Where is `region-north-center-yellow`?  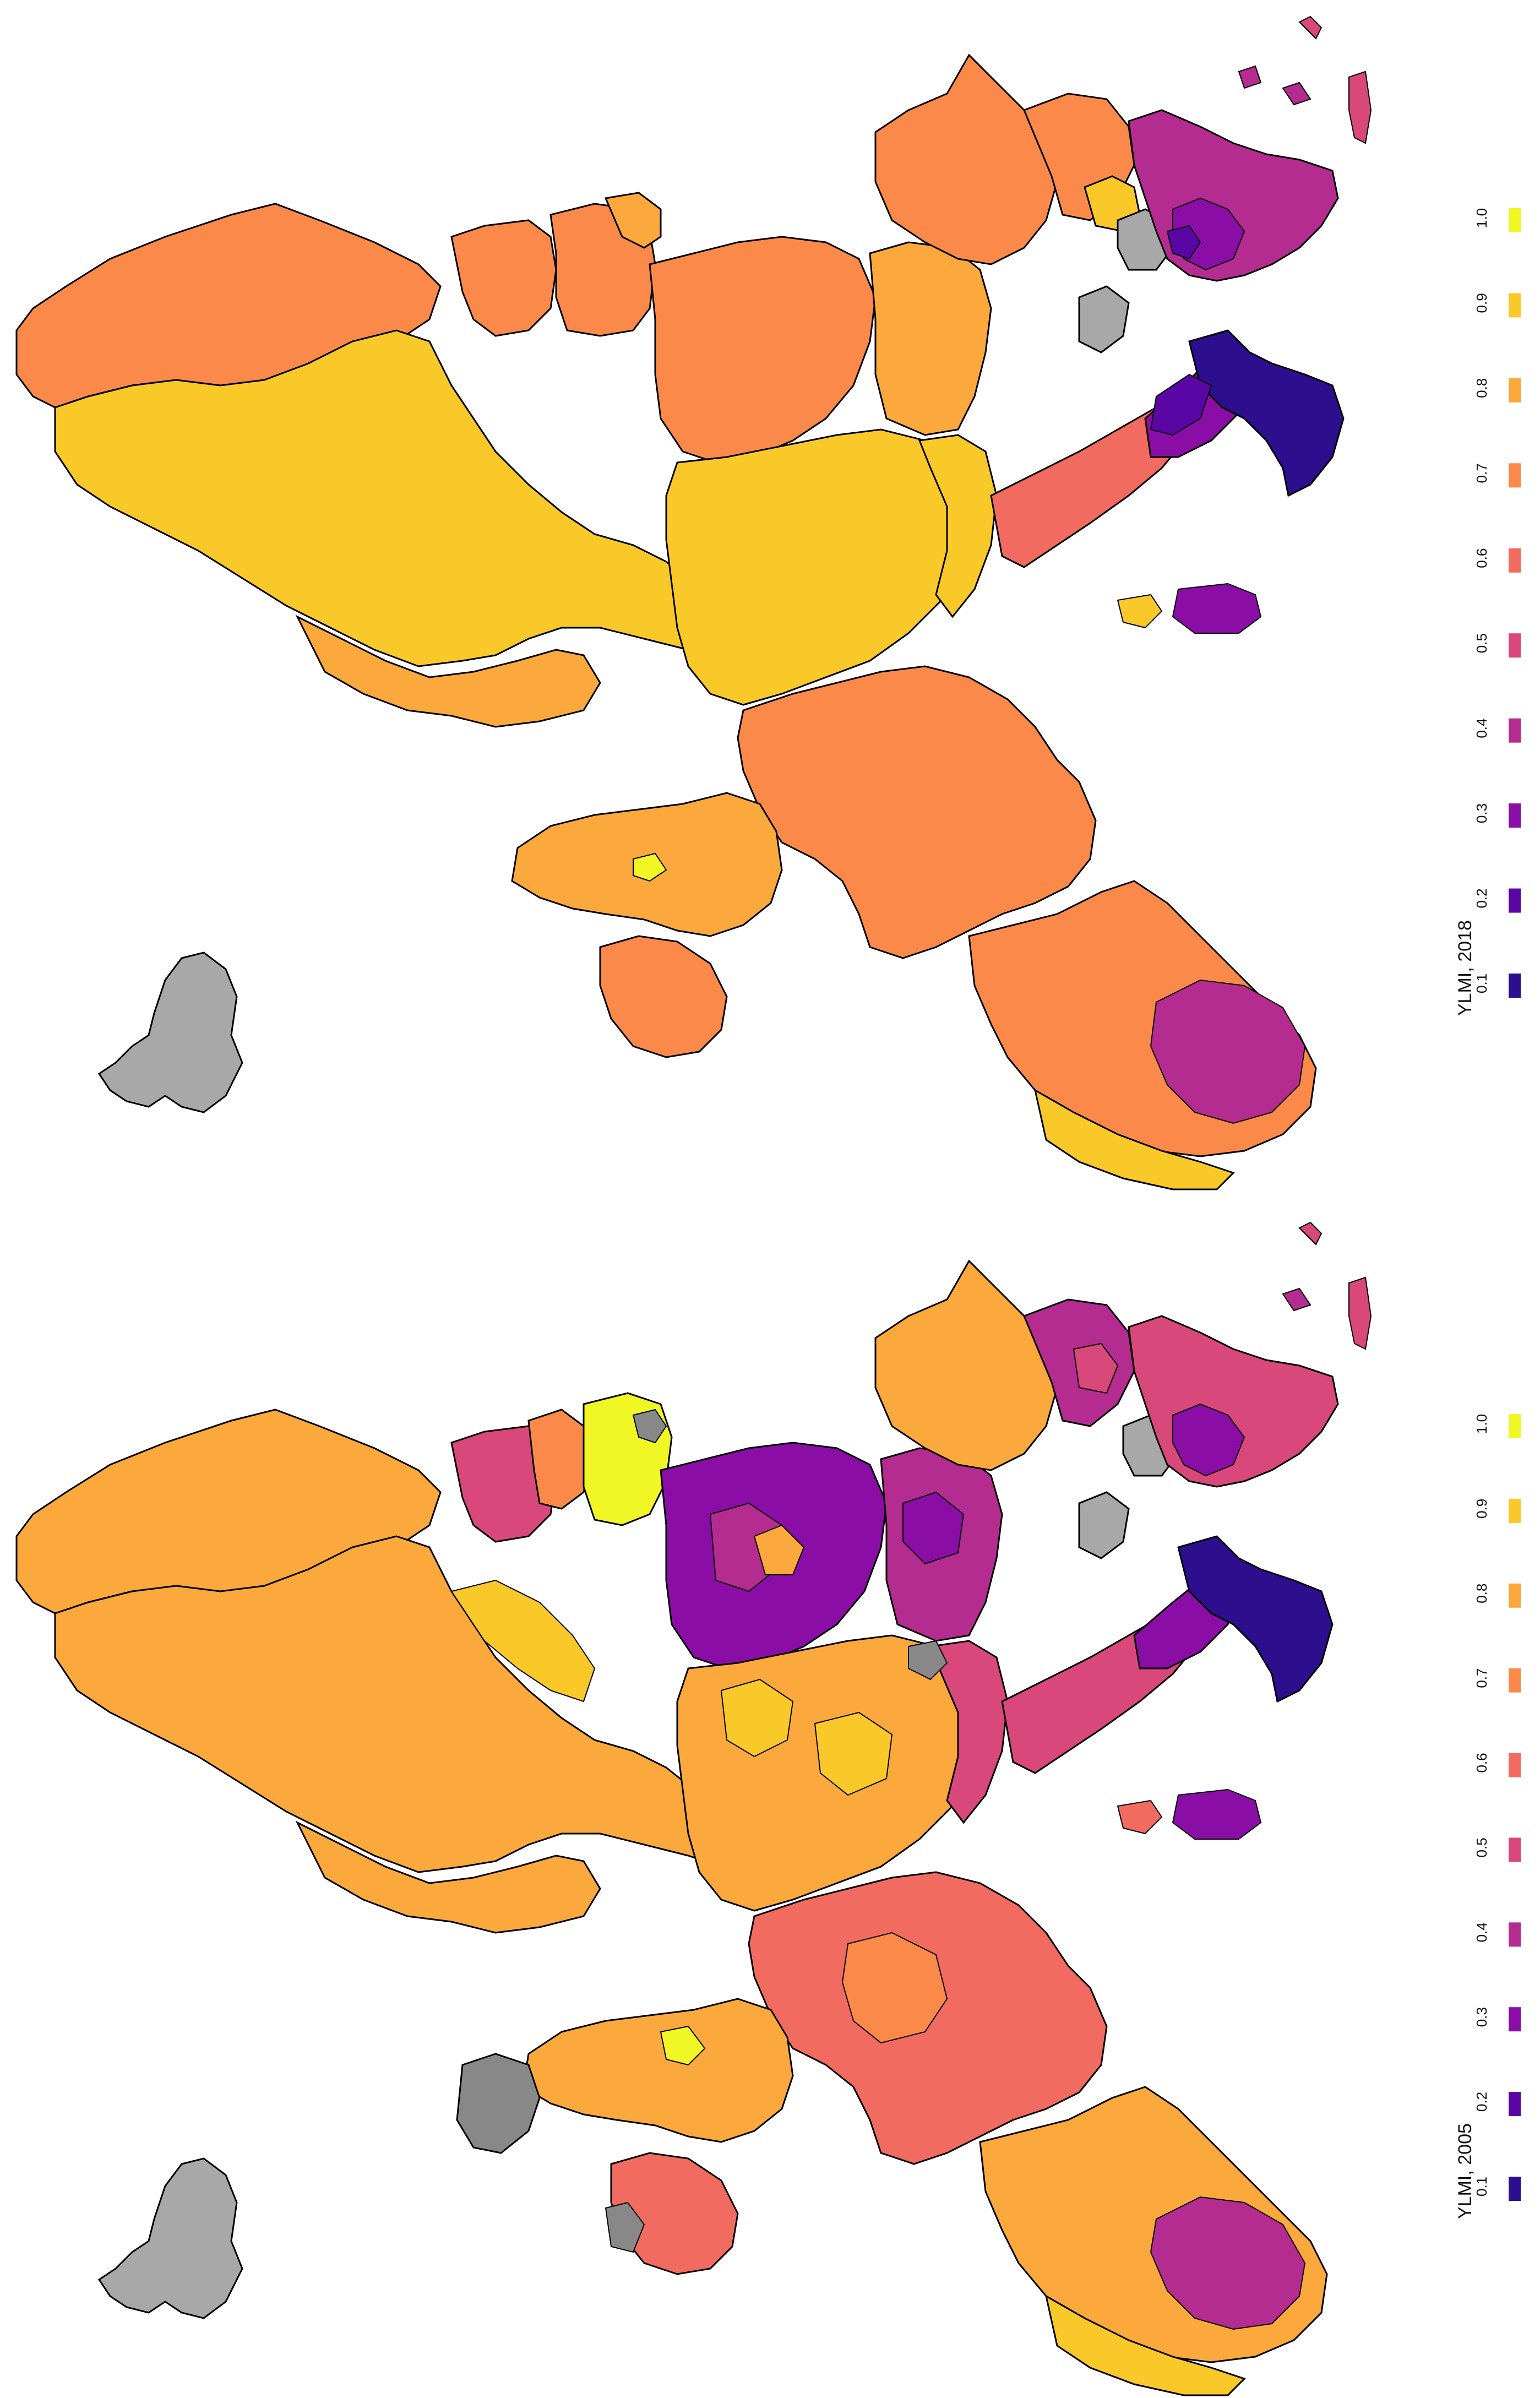 region-north-center-yellow is located at coordinates (628, 1459).